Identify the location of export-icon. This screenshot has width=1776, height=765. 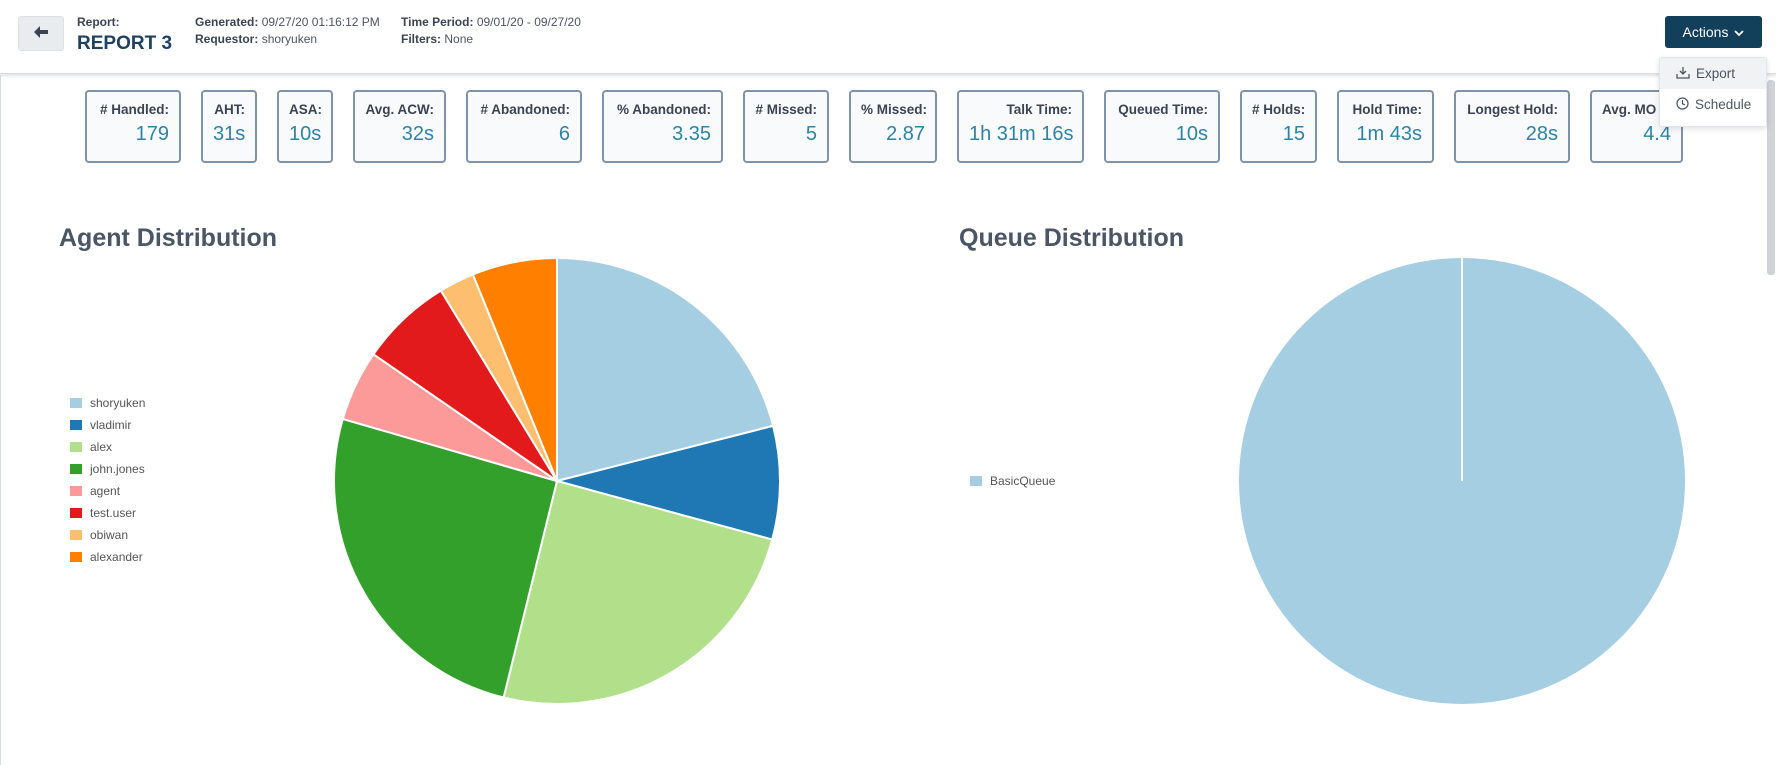
(1683, 74).